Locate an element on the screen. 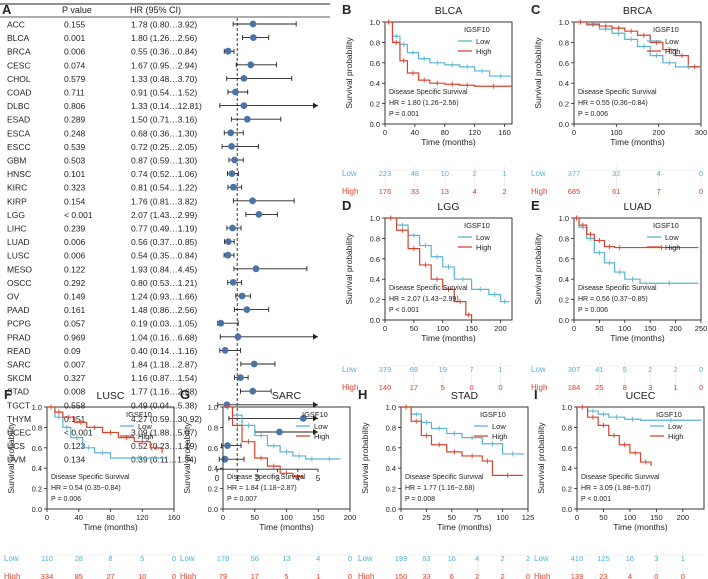  forest-row-name: ESCA is located at coordinates (18, 133).